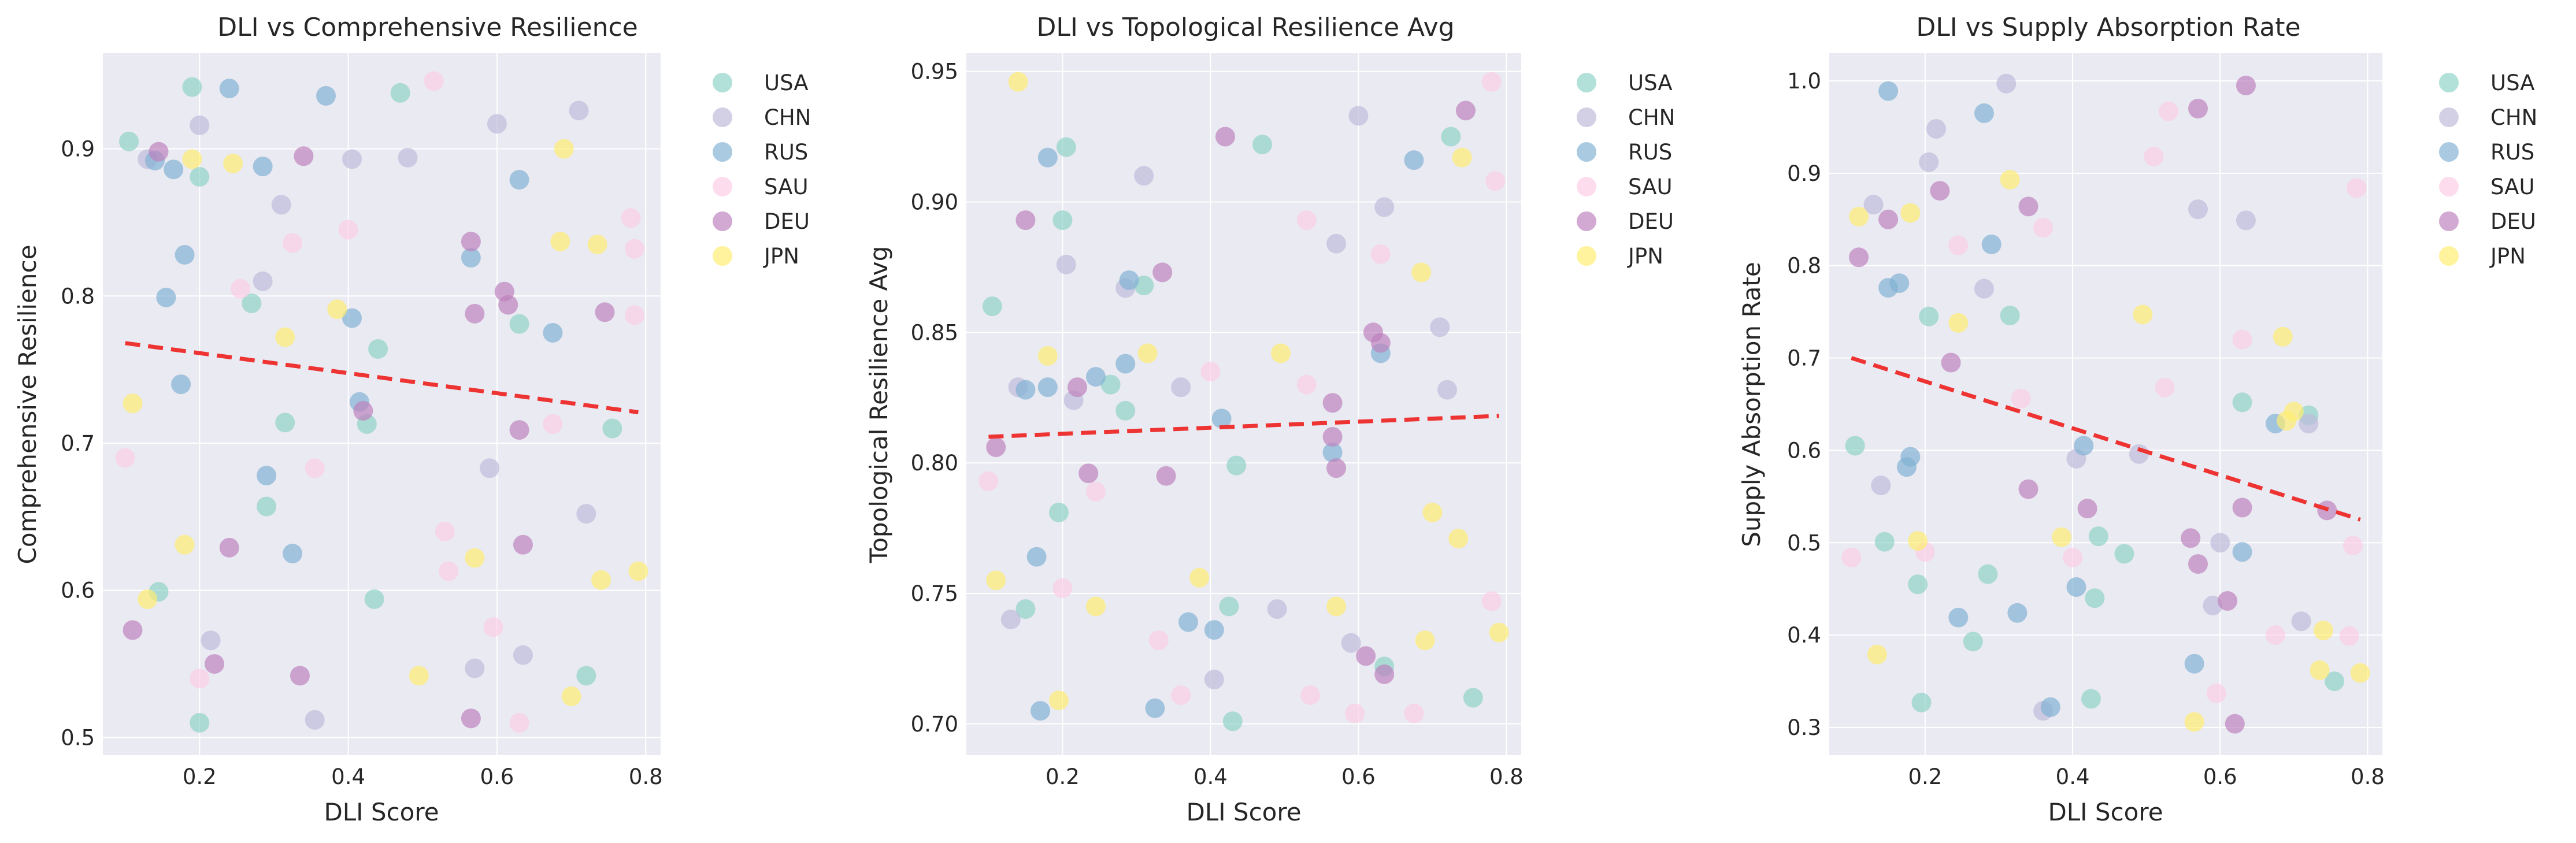  Describe the element at coordinates (934, 202) in the screenshot. I see `y-tick-label: 0.90` at that location.